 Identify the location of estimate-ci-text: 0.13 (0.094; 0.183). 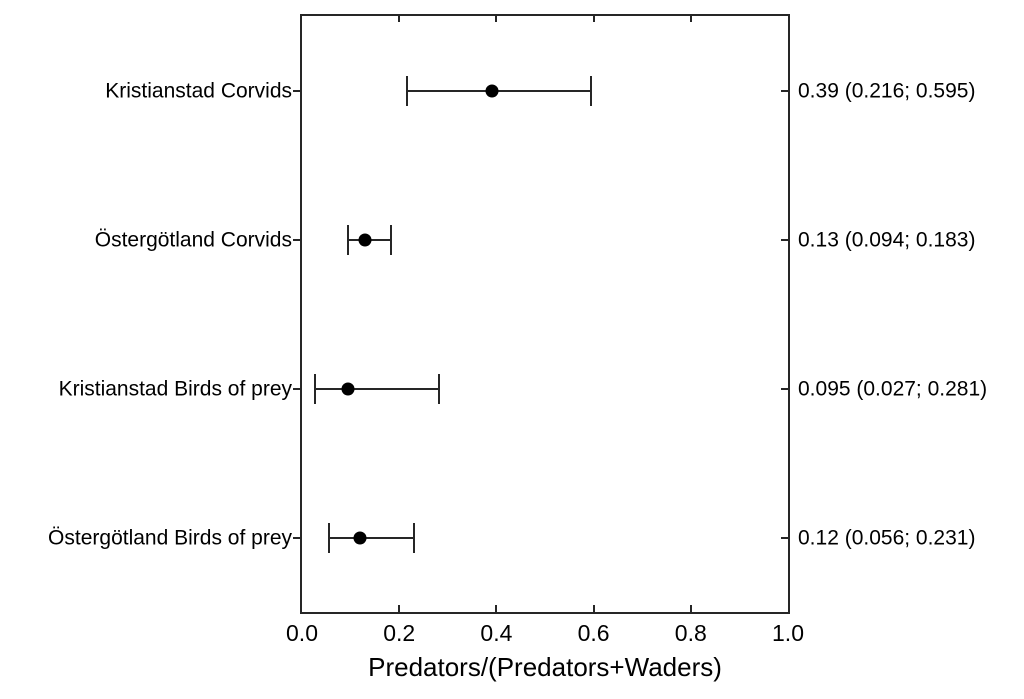
(887, 239).